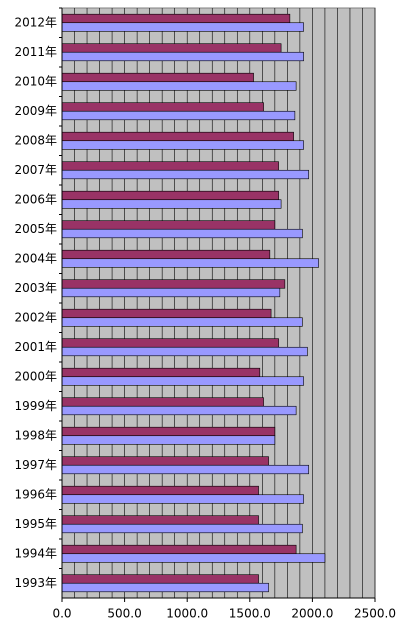 The height and width of the screenshot is (625, 400). What do you see at coordinates (312, 614) in the screenshot?
I see `x-tick-label: 2000.0` at bounding box center [312, 614].